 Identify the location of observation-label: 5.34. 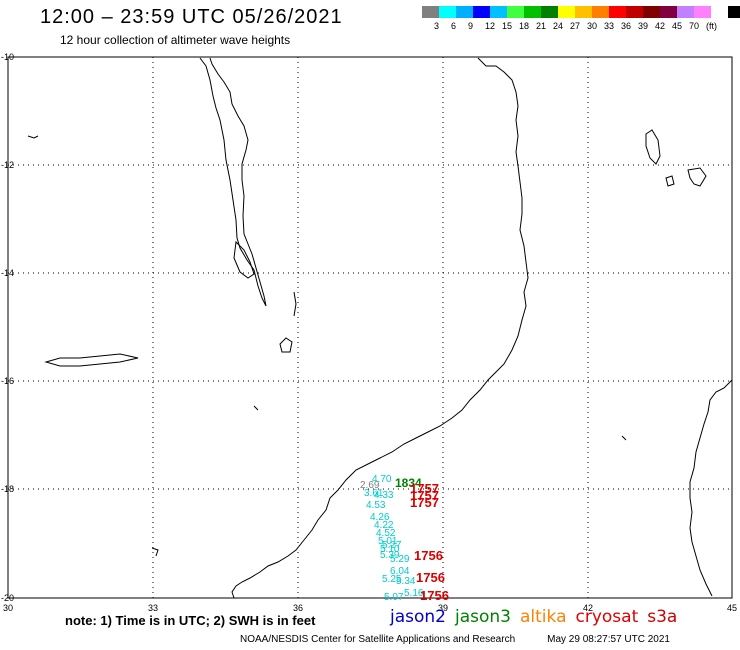
(406, 581).